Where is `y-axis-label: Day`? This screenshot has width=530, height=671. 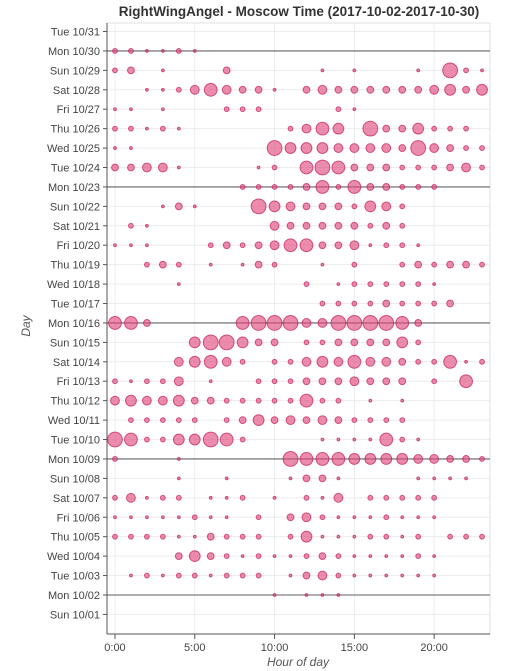
y-axis-label: Day is located at coordinates (26, 325).